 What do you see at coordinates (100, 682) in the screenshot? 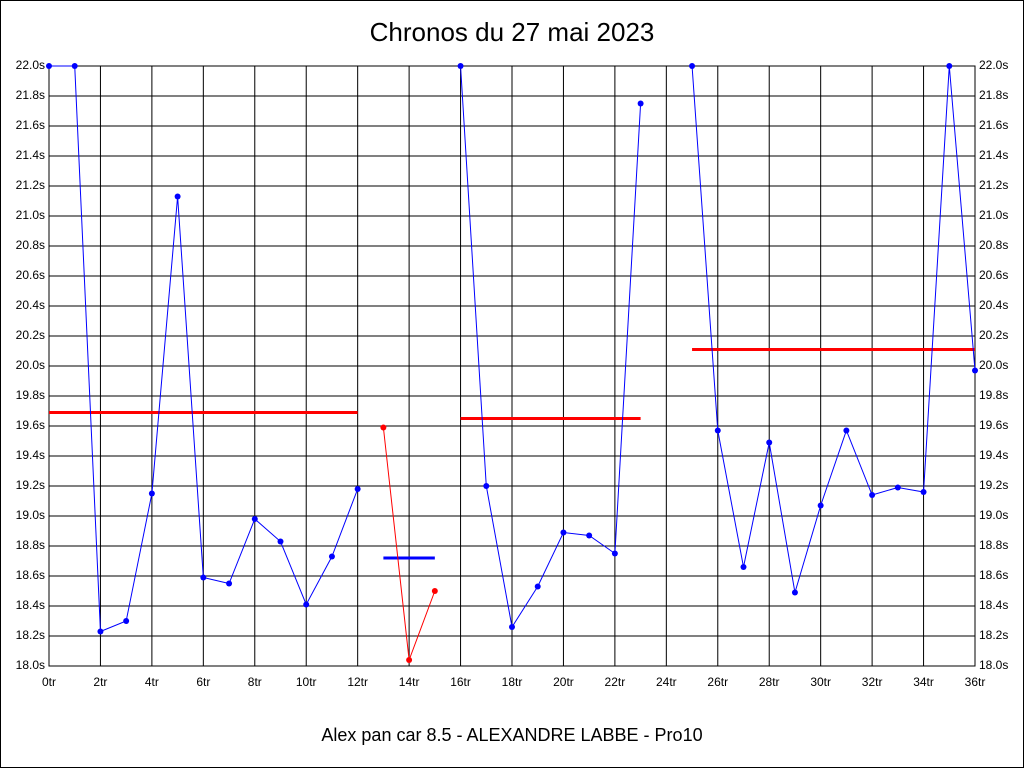
I see `x-tick-label: 2tr` at bounding box center [100, 682].